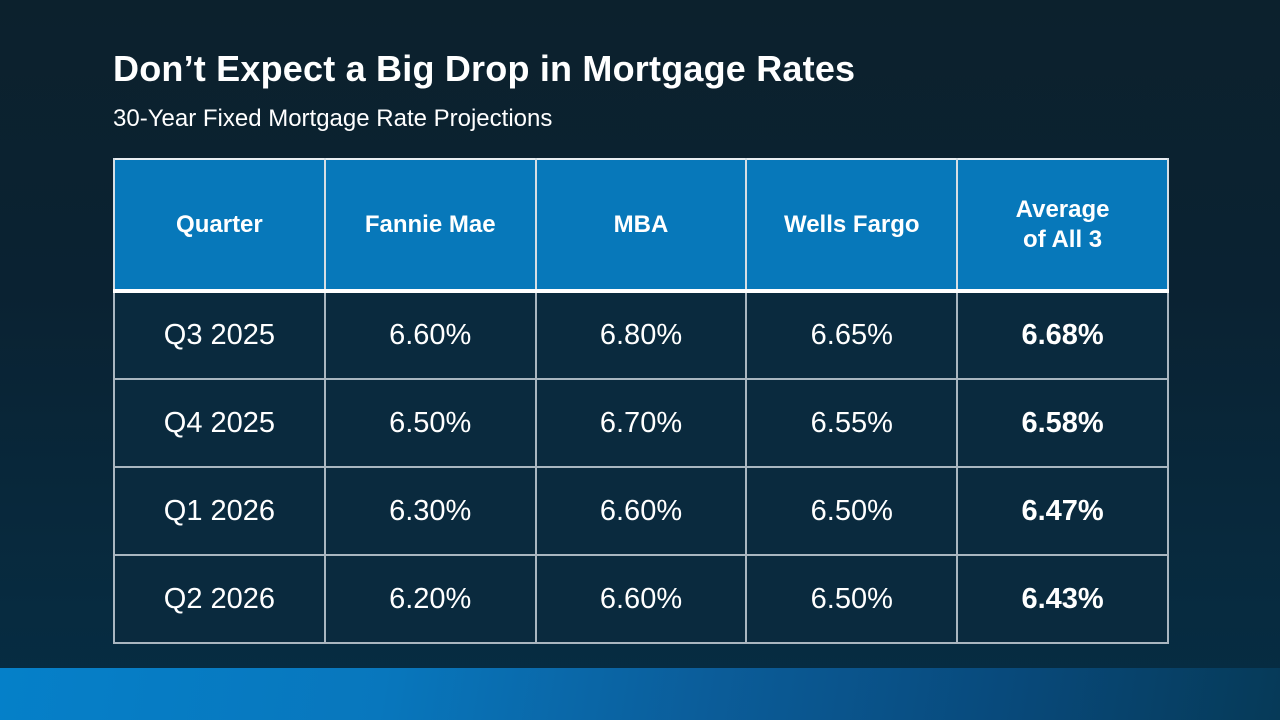 The height and width of the screenshot is (720, 1280). What do you see at coordinates (430, 599) in the screenshot?
I see `rate-cell: 6.20%` at bounding box center [430, 599].